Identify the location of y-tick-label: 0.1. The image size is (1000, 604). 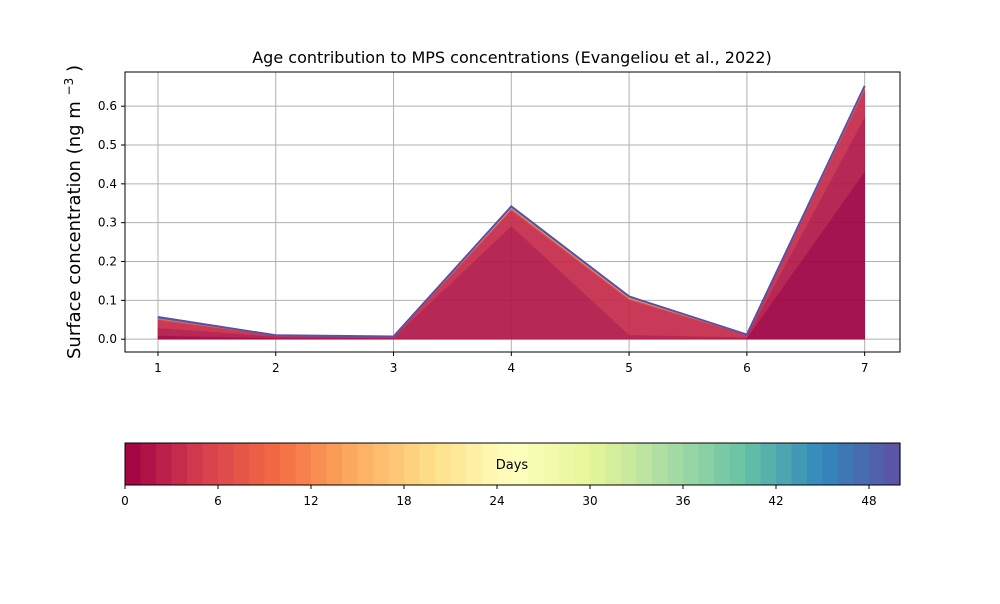
(107, 300).